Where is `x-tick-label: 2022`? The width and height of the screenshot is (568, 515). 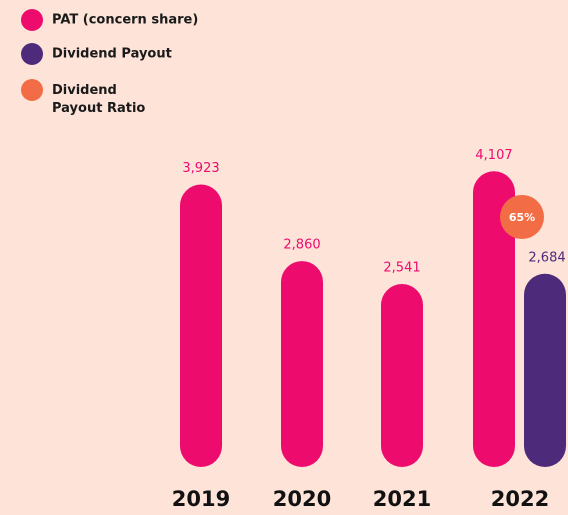 x-tick-label: 2022 is located at coordinates (520, 499).